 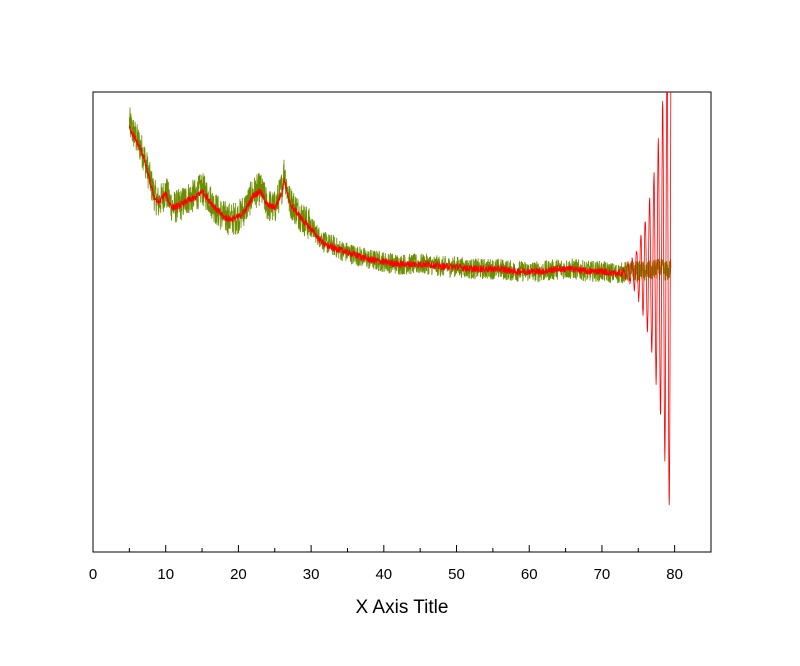 I want to click on x-tick-label: 10, so click(x=165, y=574).